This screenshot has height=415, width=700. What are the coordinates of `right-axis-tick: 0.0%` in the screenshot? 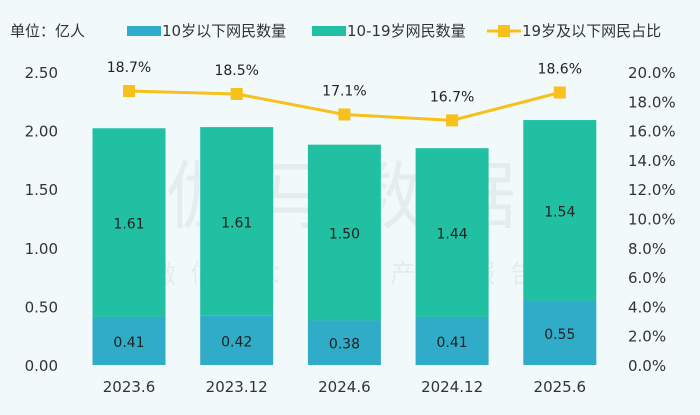 It's located at (647, 366).